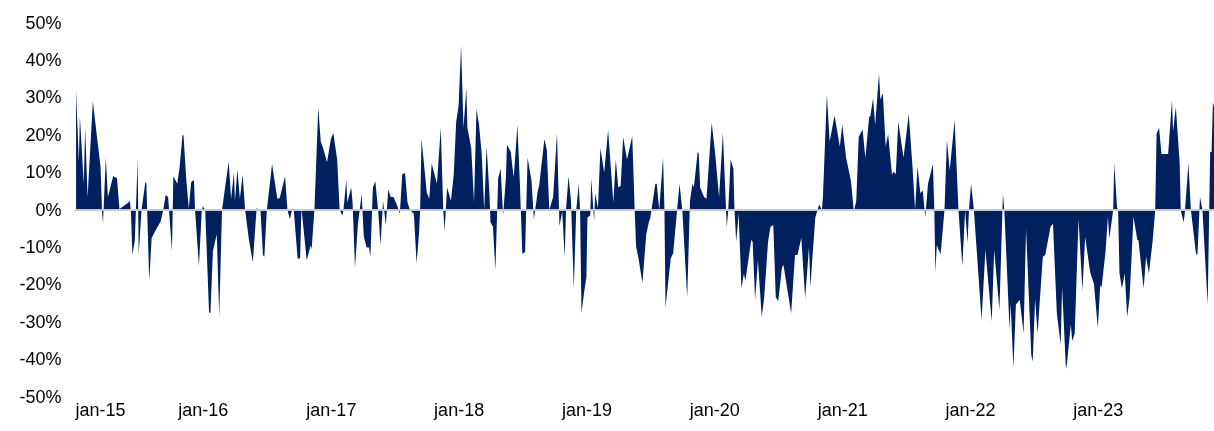  Describe the element at coordinates (40, 359) in the screenshot. I see `y-tick-label: -40%` at that location.